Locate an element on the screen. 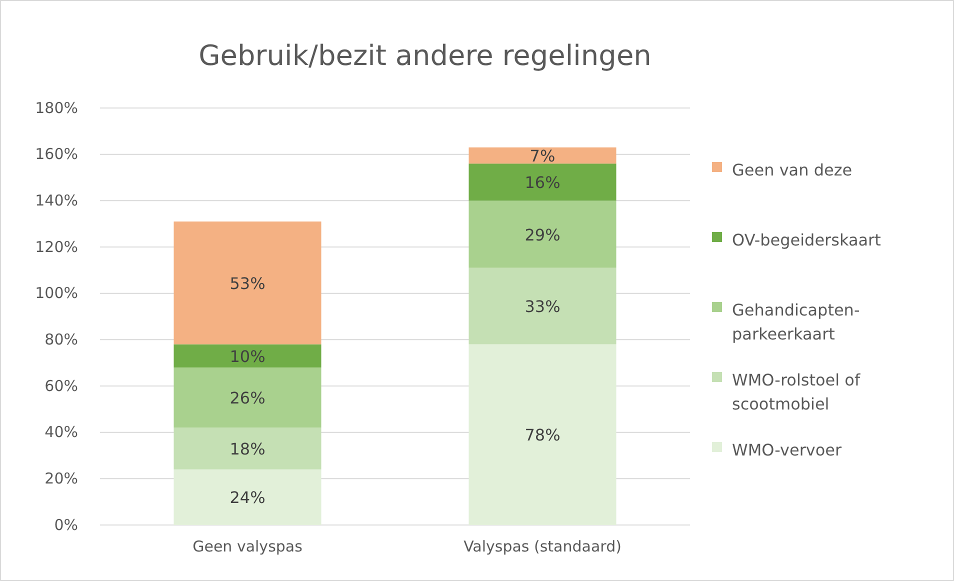 The width and height of the screenshot is (954, 581). data-label: 33% is located at coordinates (542, 306).